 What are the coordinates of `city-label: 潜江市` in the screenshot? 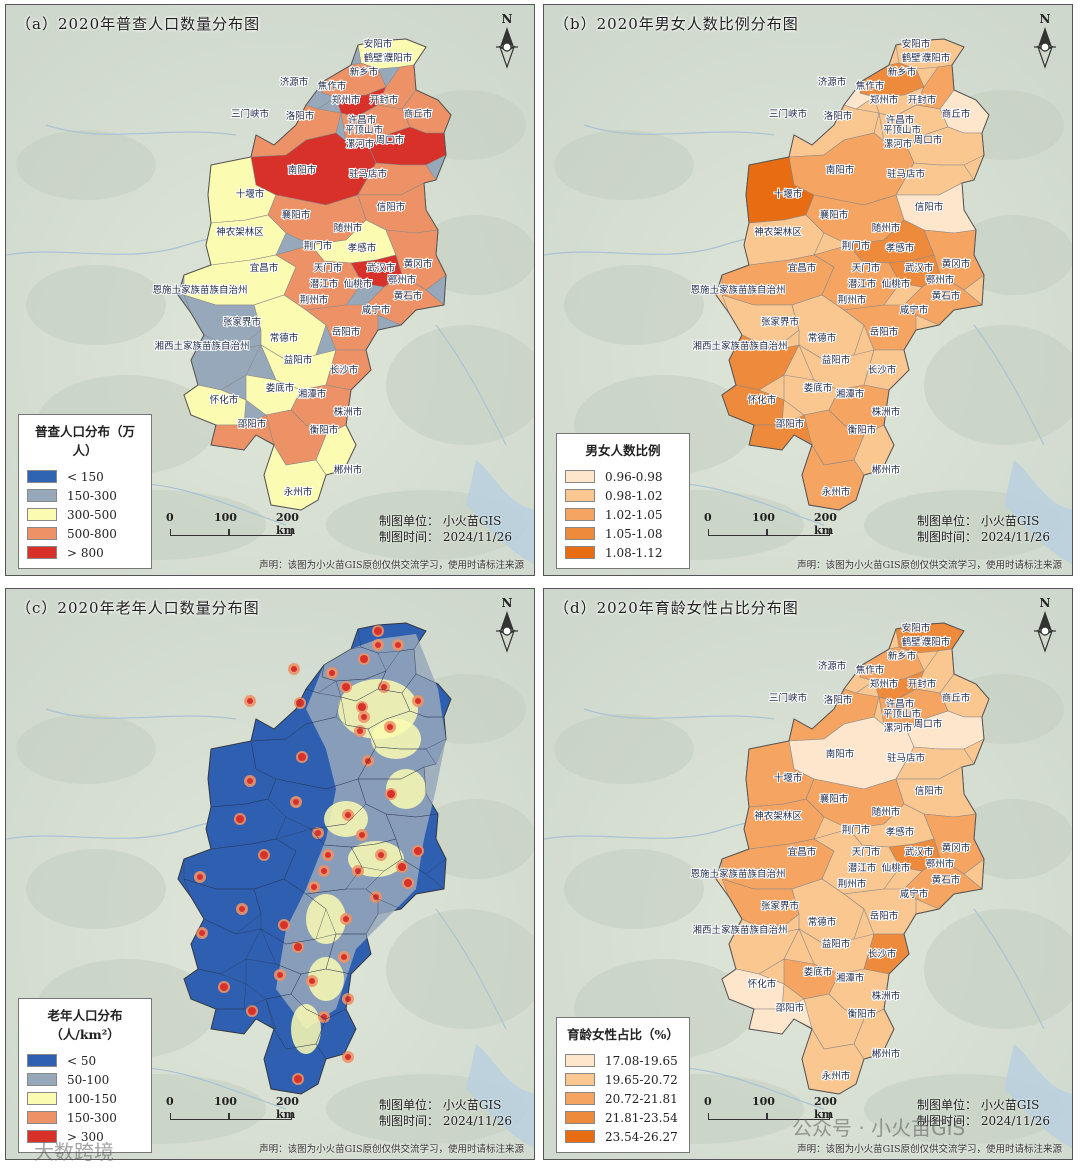 It's located at (324, 284).